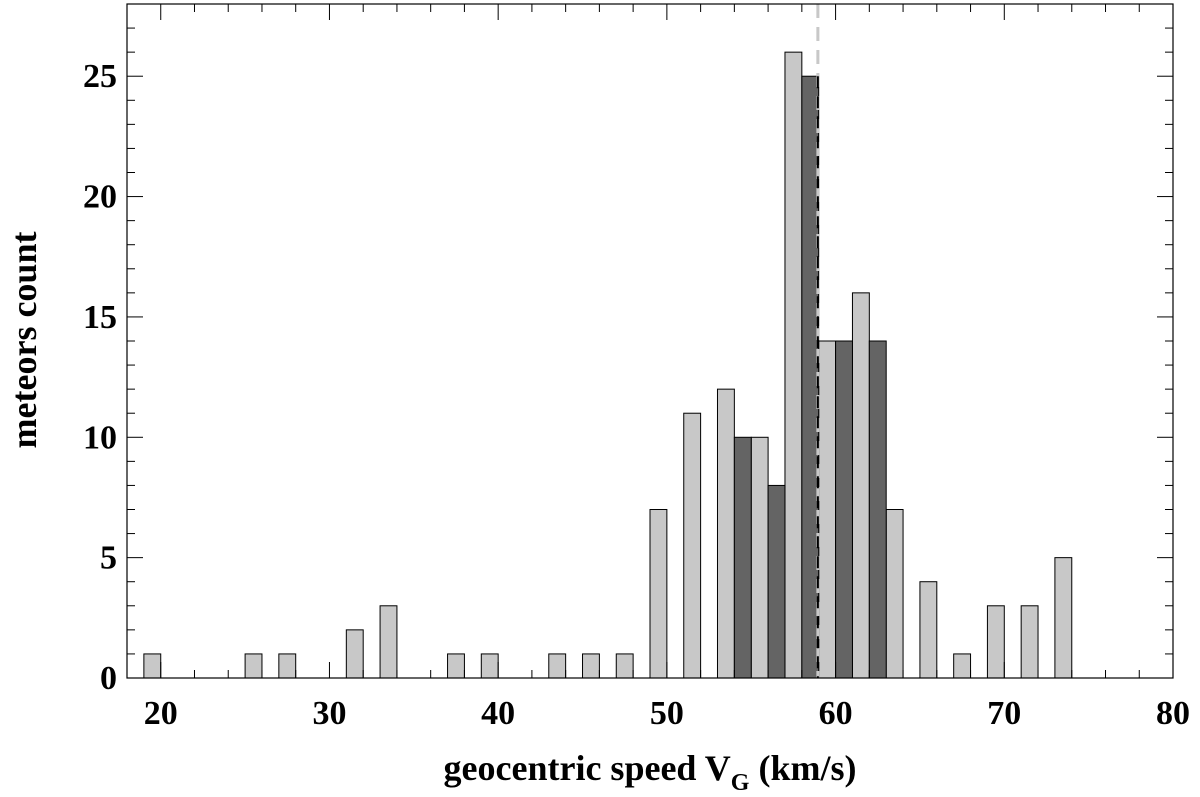 The height and width of the screenshot is (797, 1200). Describe the element at coordinates (1173, 713) in the screenshot. I see `x-tick-label: 80` at that location.